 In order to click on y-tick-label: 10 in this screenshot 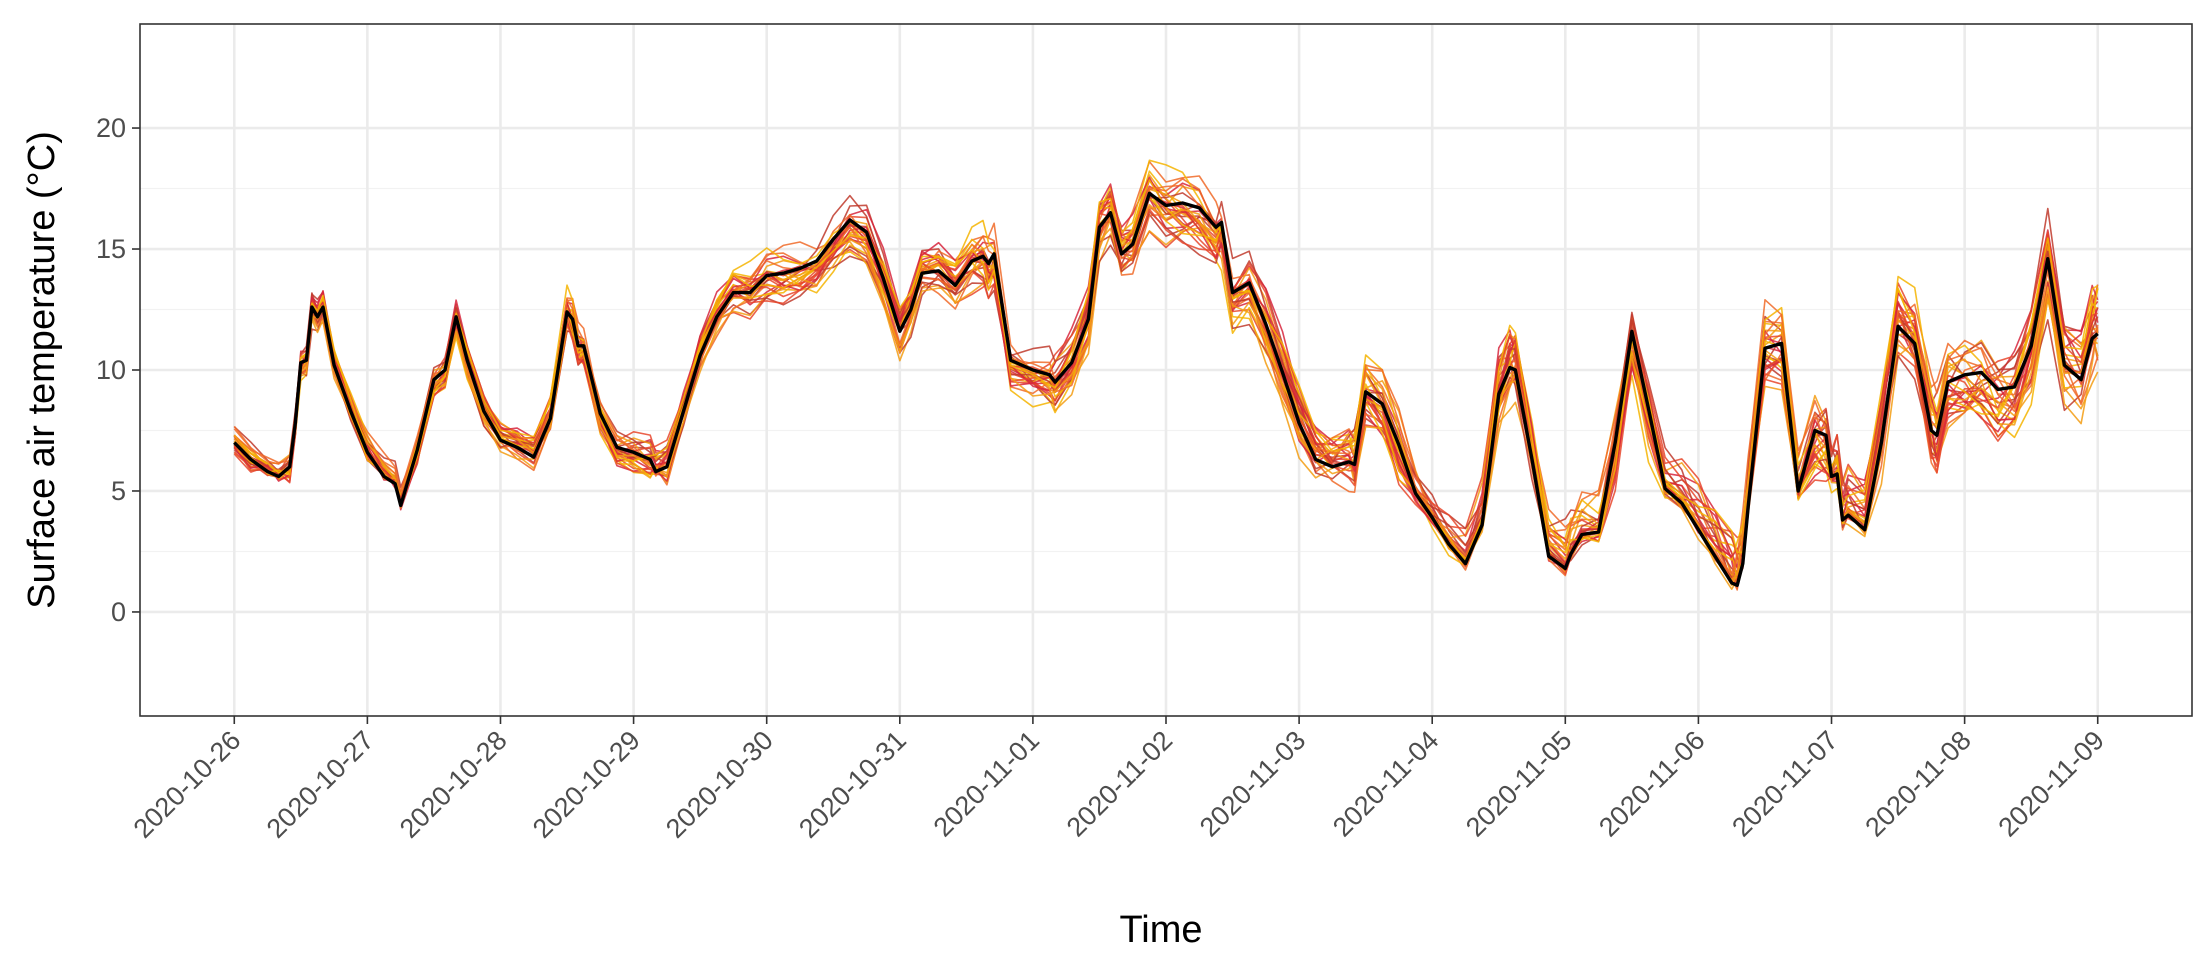, I will do `click(111, 370)`.